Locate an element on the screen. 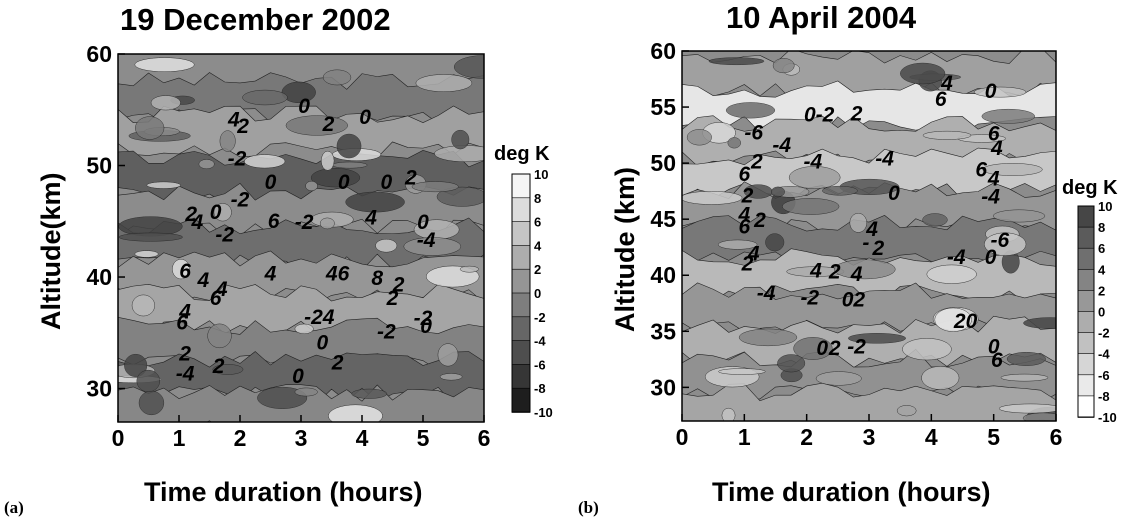 Image resolution: width=1132 pixels, height=518 pixels. y-tick-label: 40 is located at coordinates (99, 277).